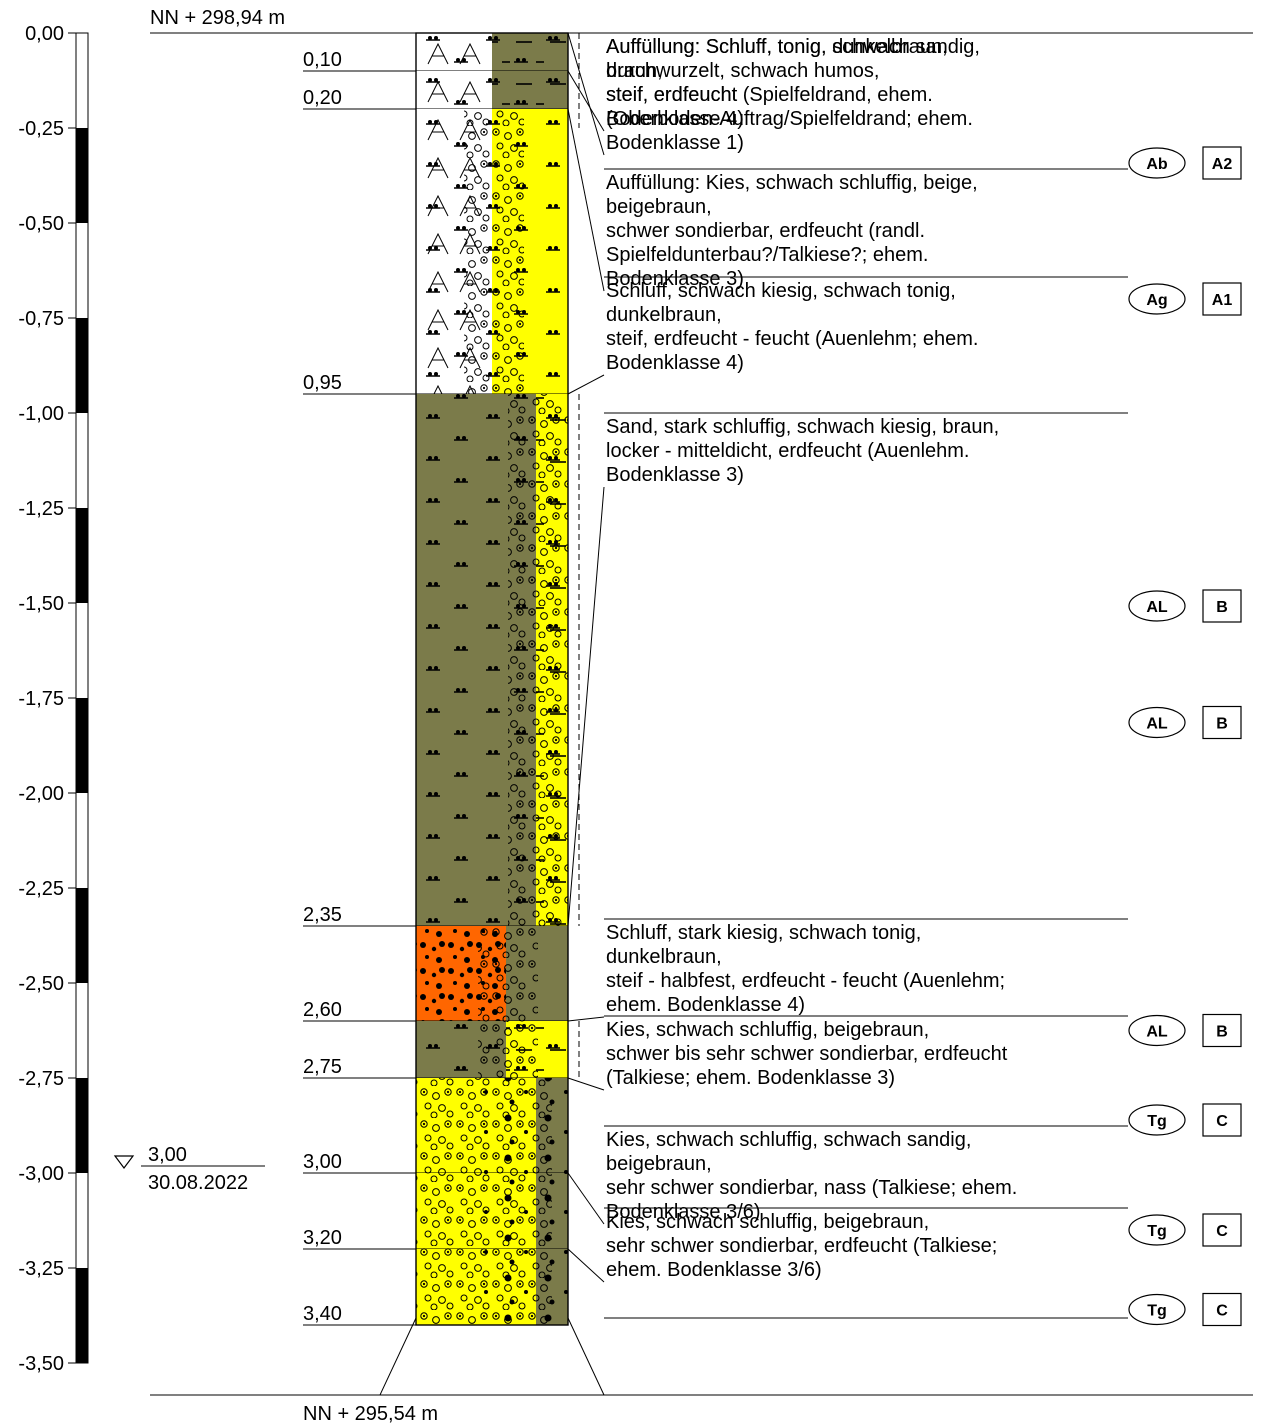 This screenshot has width=1261, height=1425. What do you see at coordinates (750, 1078) in the screenshot?
I see `description-line: (Talkiese; ehem. Bodenklasse 3)` at bounding box center [750, 1078].